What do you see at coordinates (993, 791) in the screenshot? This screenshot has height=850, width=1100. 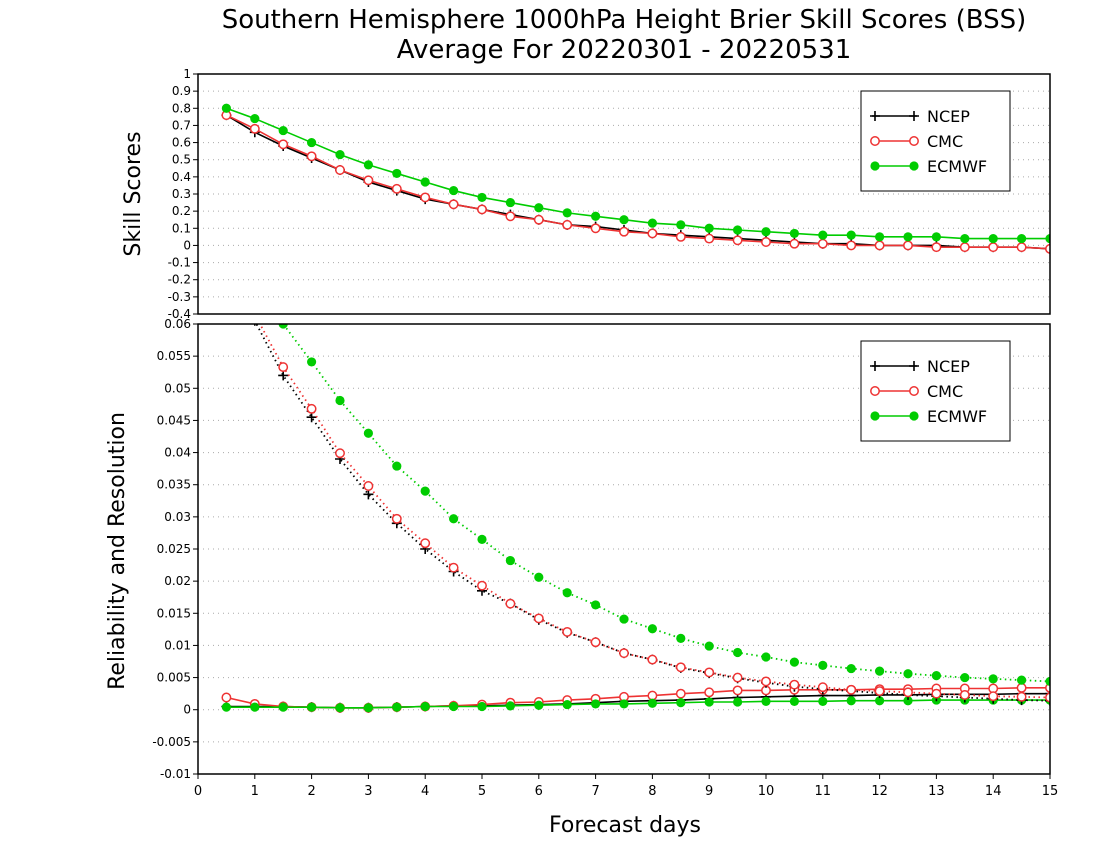 I see `x-tick-label: 14` at bounding box center [993, 791].